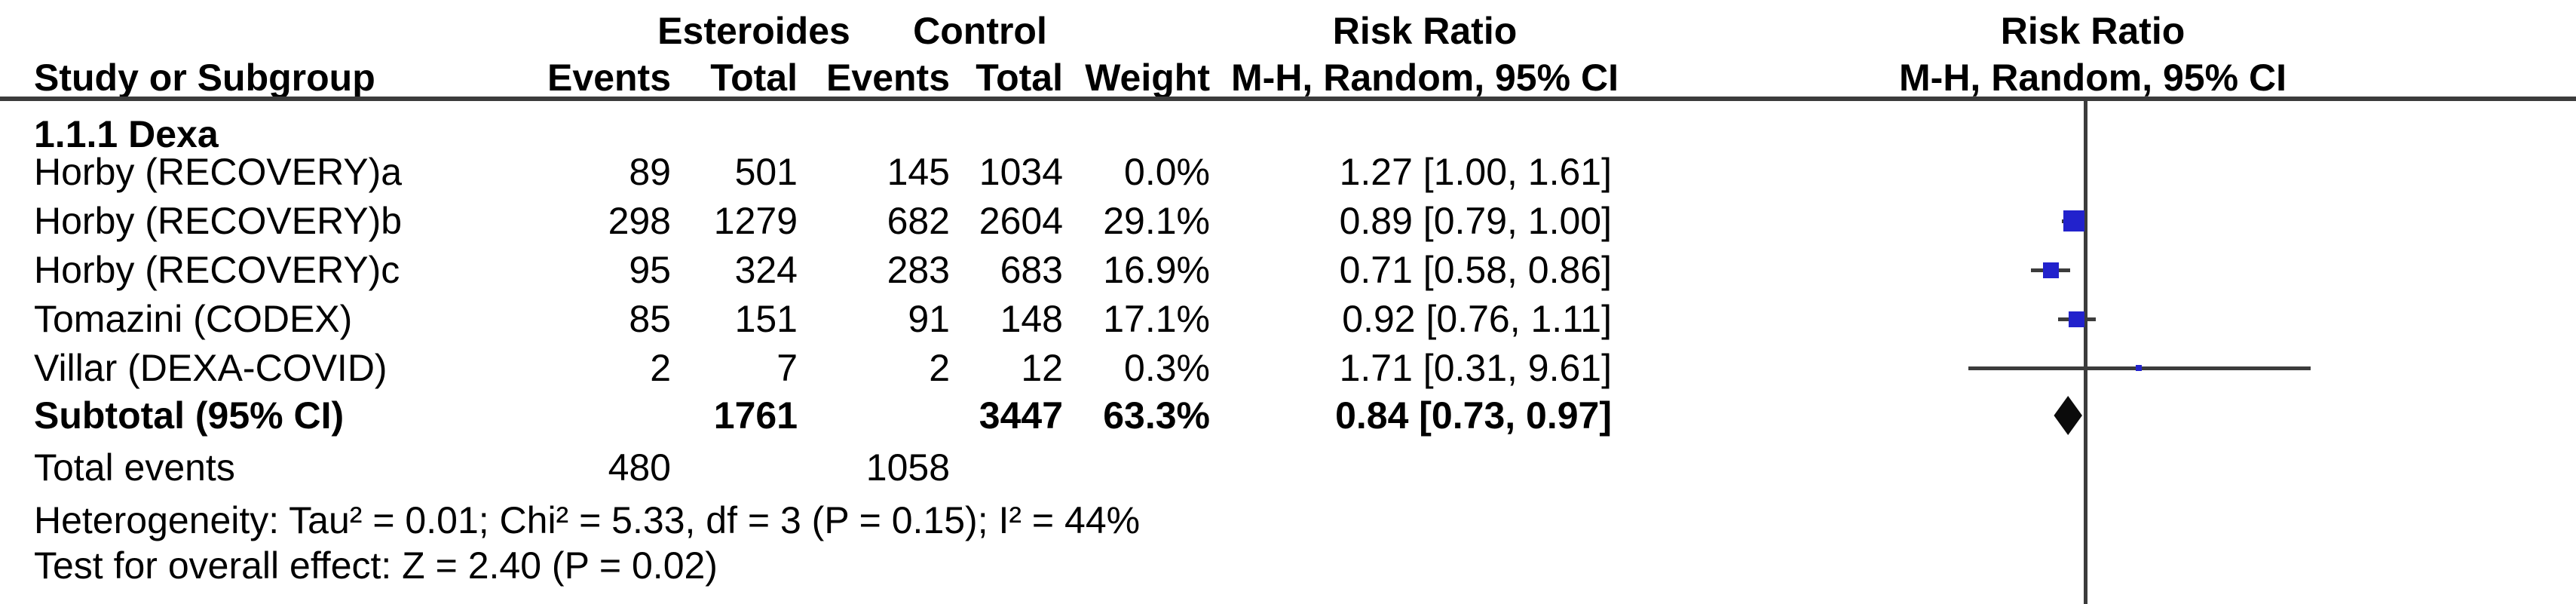  I want to click on pooled-diamond, so click(2068, 415).